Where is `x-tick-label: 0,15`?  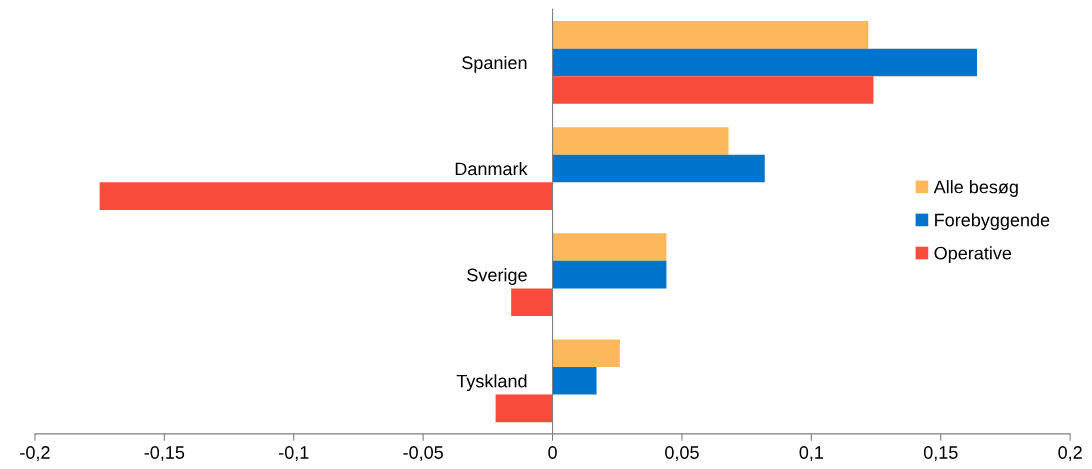 x-tick-label: 0,15 is located at coordinates (940, 454).